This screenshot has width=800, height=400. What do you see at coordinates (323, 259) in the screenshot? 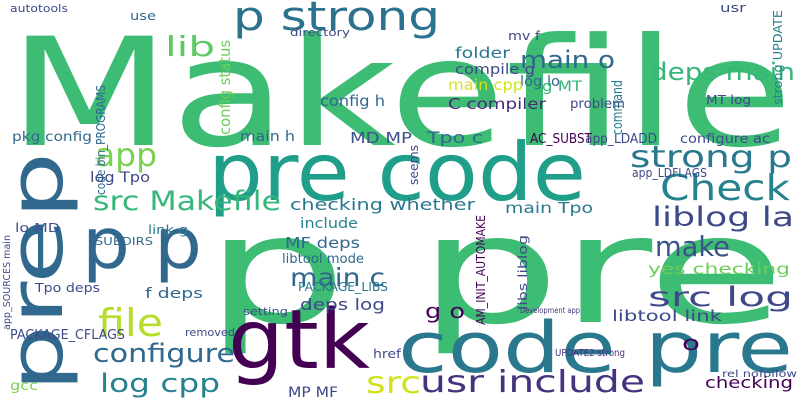
I see `word: libtool mode` at bounding box center [323, 259].